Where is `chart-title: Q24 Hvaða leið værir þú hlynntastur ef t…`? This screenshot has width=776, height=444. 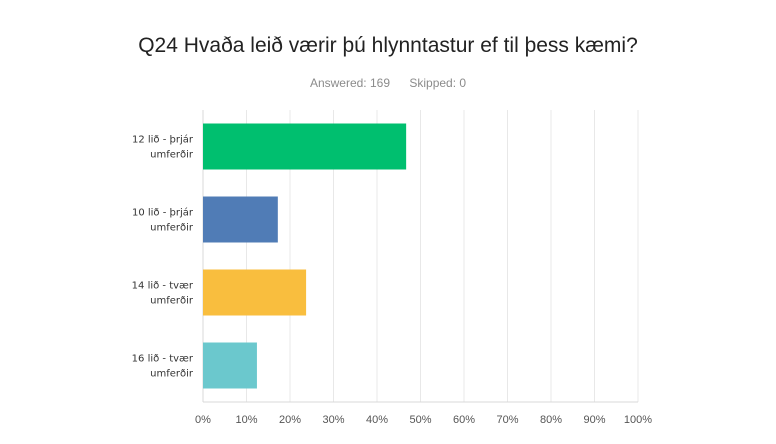
chart-title: Q24 Hvaða leið værir þú hlynntastur ef t… is located at coordinates (388, 45).